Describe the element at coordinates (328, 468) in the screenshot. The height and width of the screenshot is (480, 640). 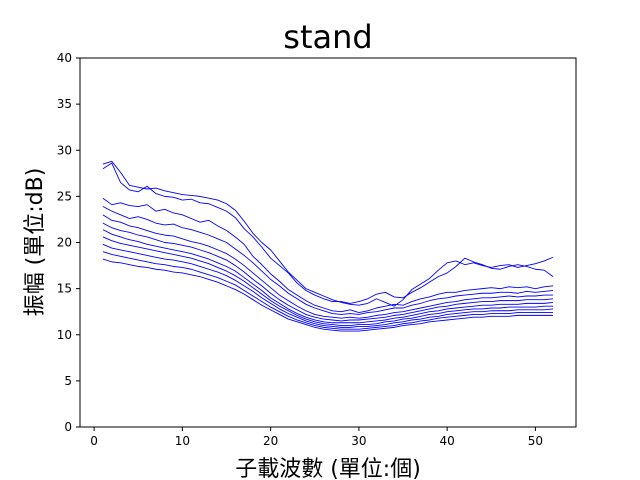
I see `x-axis-title: 子載波數 (單位:個)` at that location.